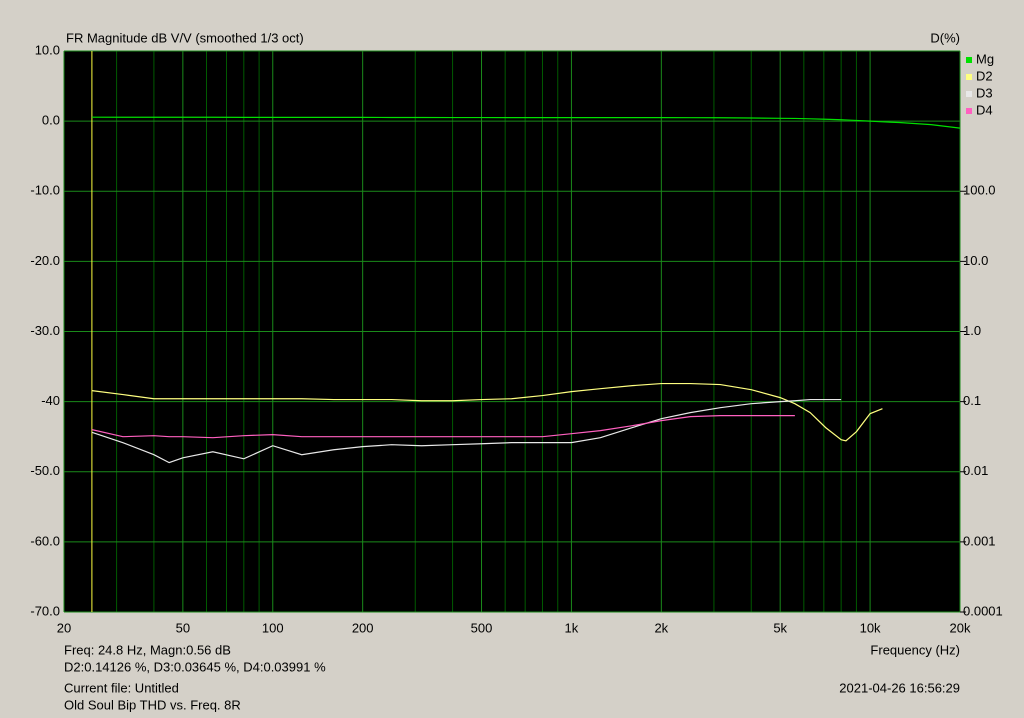 Image resolution: width=1024 pixels, height=718 pixels. Describe the element at coordinates (661, 627) in the screenshot. I see `x-tick-label: 2k` at that location.